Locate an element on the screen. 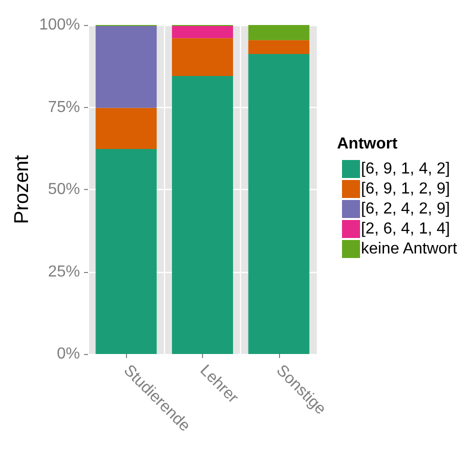  legend-title: Antwort is located at coordinates (367, 144).